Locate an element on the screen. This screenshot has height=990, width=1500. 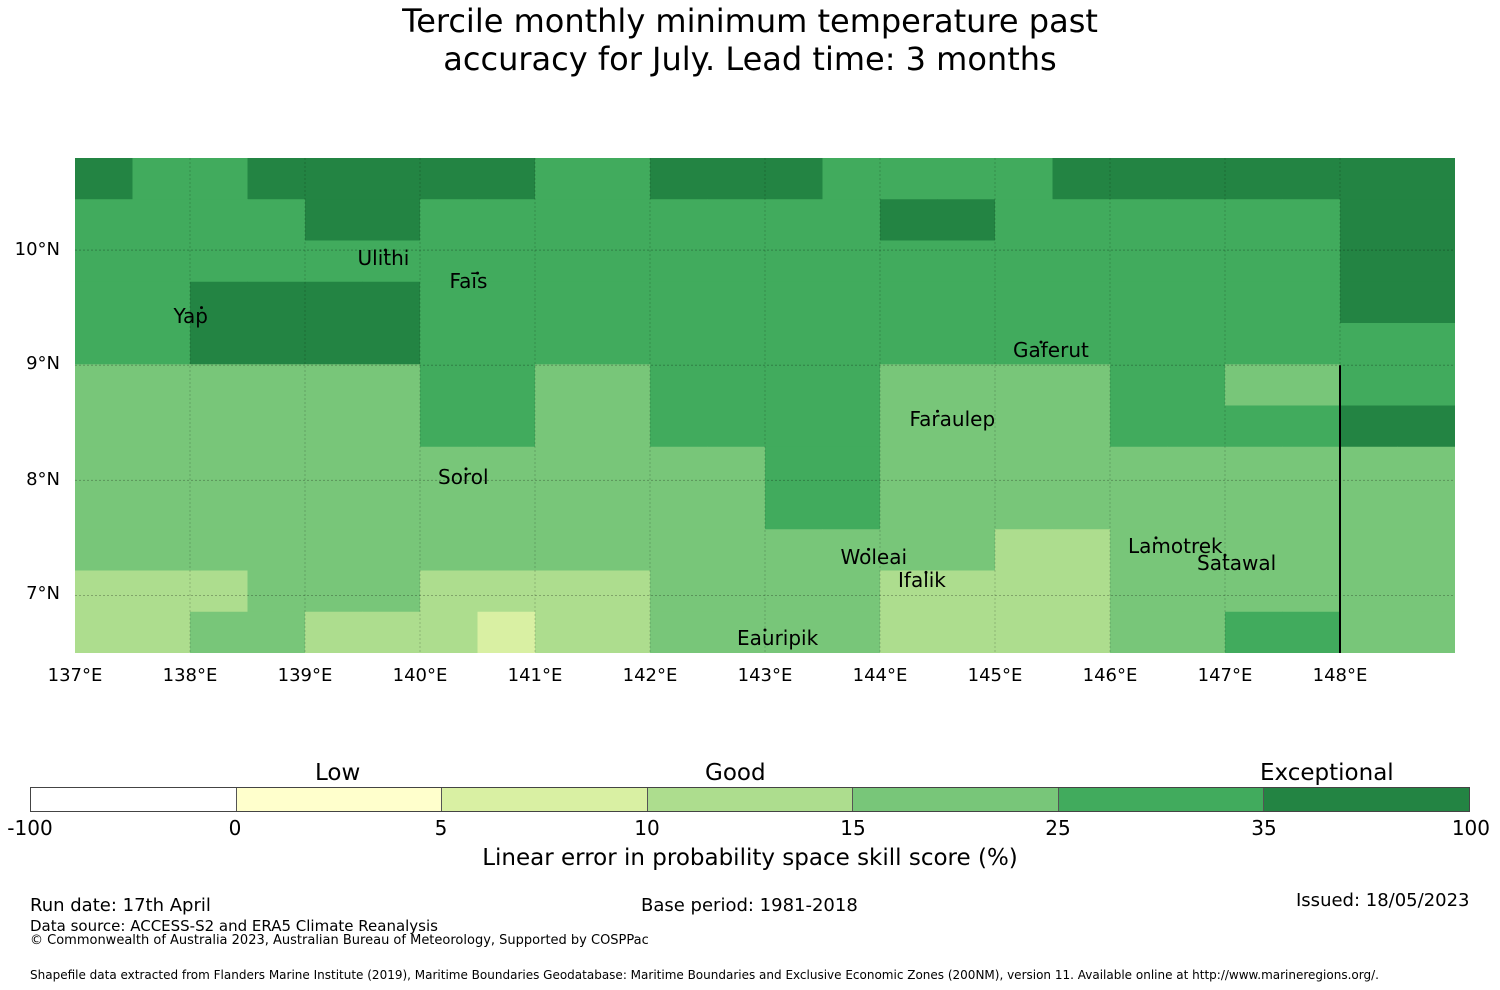
colorbar-category-low: Low is located at coordinates (338, 773).